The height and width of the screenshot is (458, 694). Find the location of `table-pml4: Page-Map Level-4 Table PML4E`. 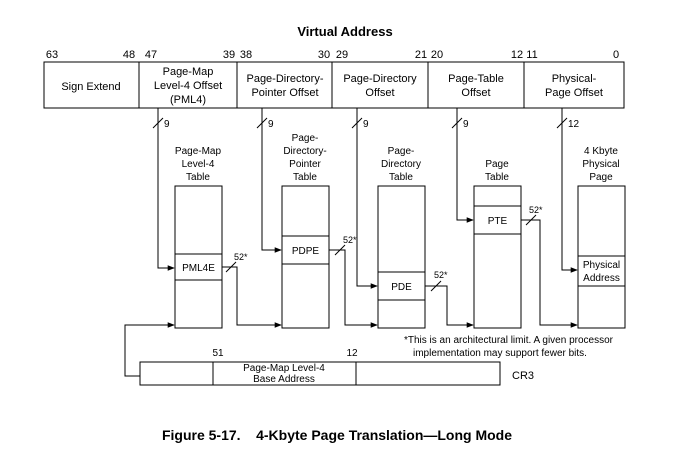

table-pml4: Page-Map Level-4 Table PML4E is located at coordinates (198, 237).